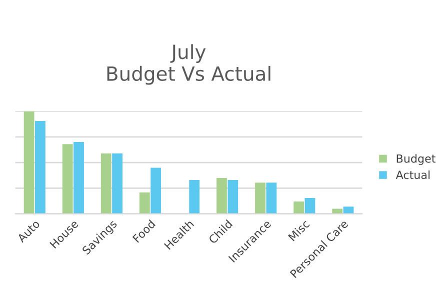 The image size is (439, 289). Describe the element at coordinates (416, 159) in the screenshot. I see `legend-label: Budget` at that location.